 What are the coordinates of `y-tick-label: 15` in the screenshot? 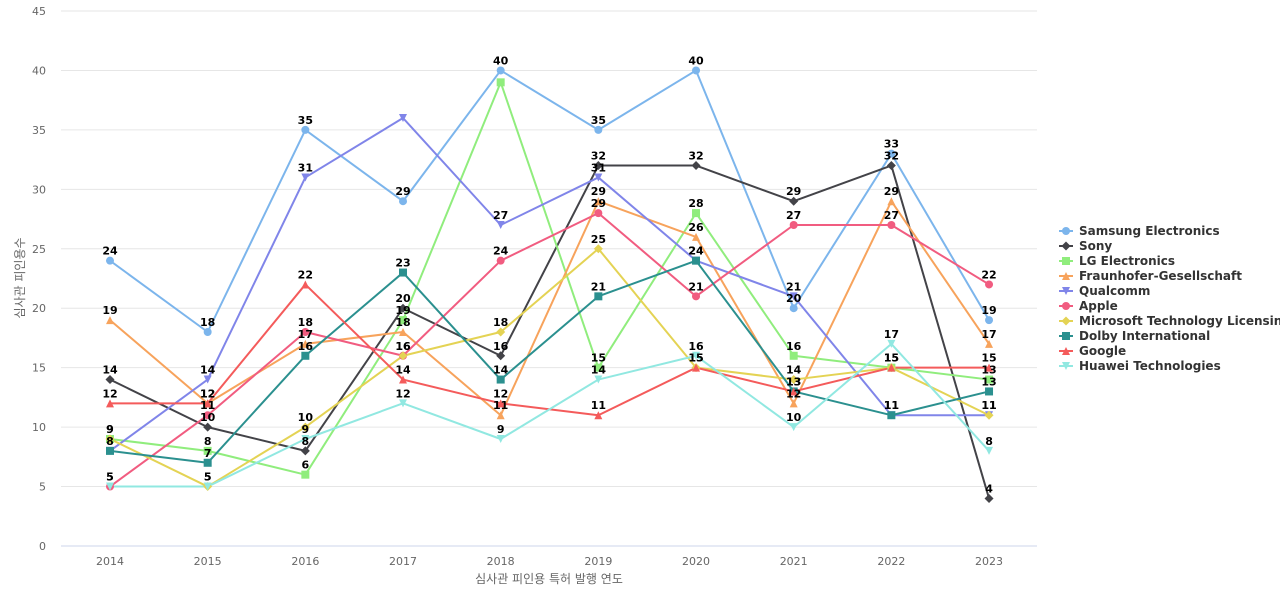 It's located at (39, 368).